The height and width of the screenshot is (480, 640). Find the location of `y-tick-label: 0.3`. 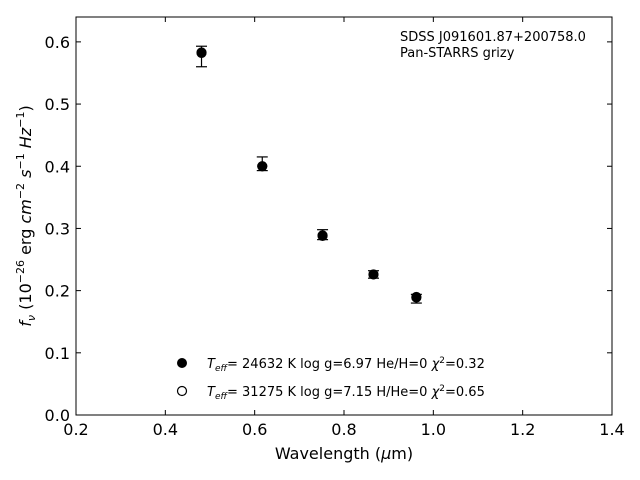

y-tick-label: 0.3 is located at coordinates (57, 228).